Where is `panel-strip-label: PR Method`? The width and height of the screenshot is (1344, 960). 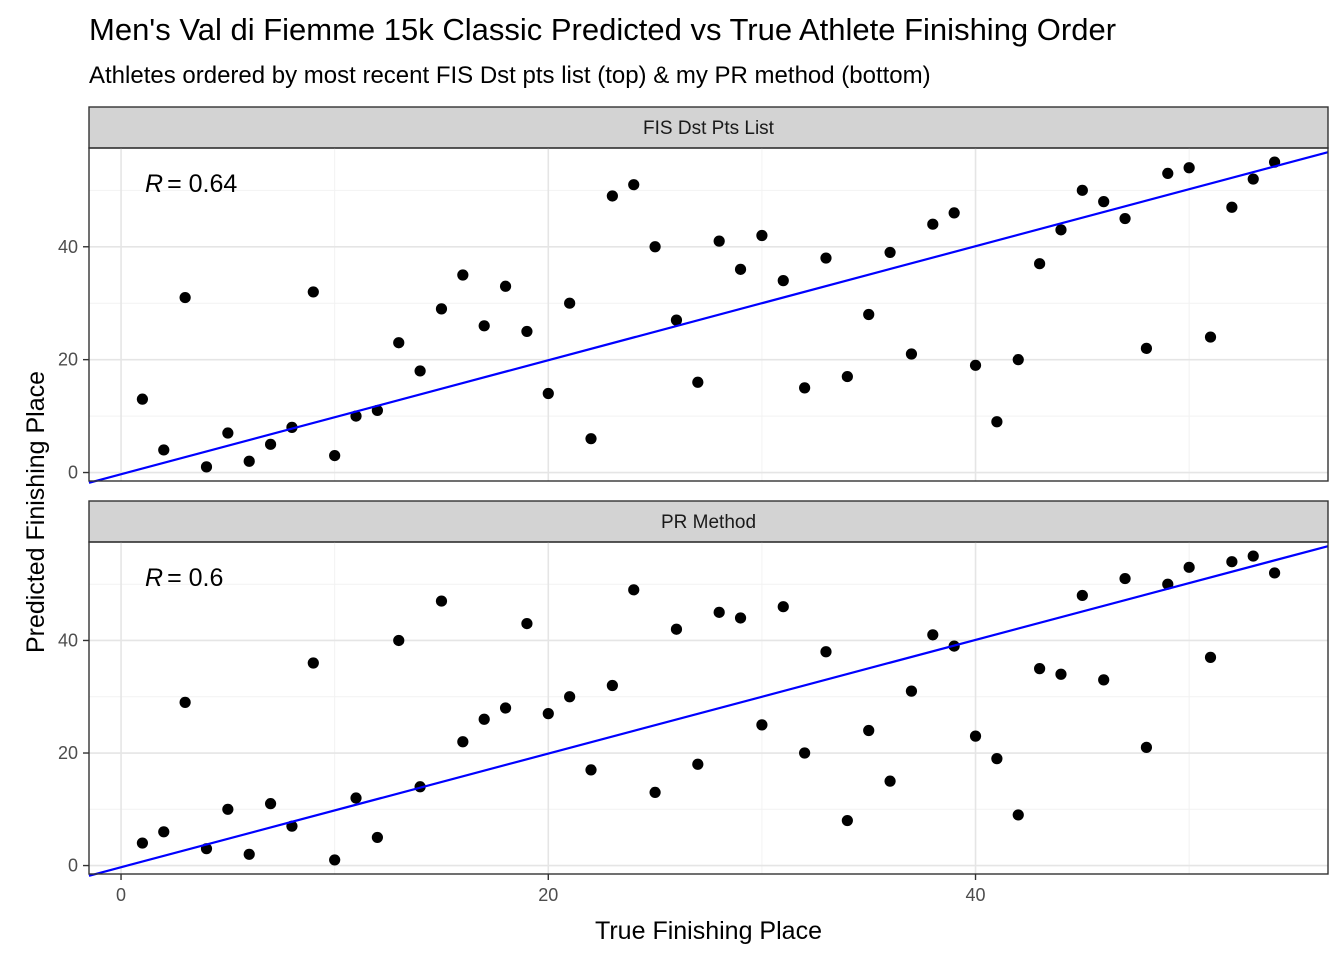
panel-strip-label: PR Method is located at coordinates (708, 522).